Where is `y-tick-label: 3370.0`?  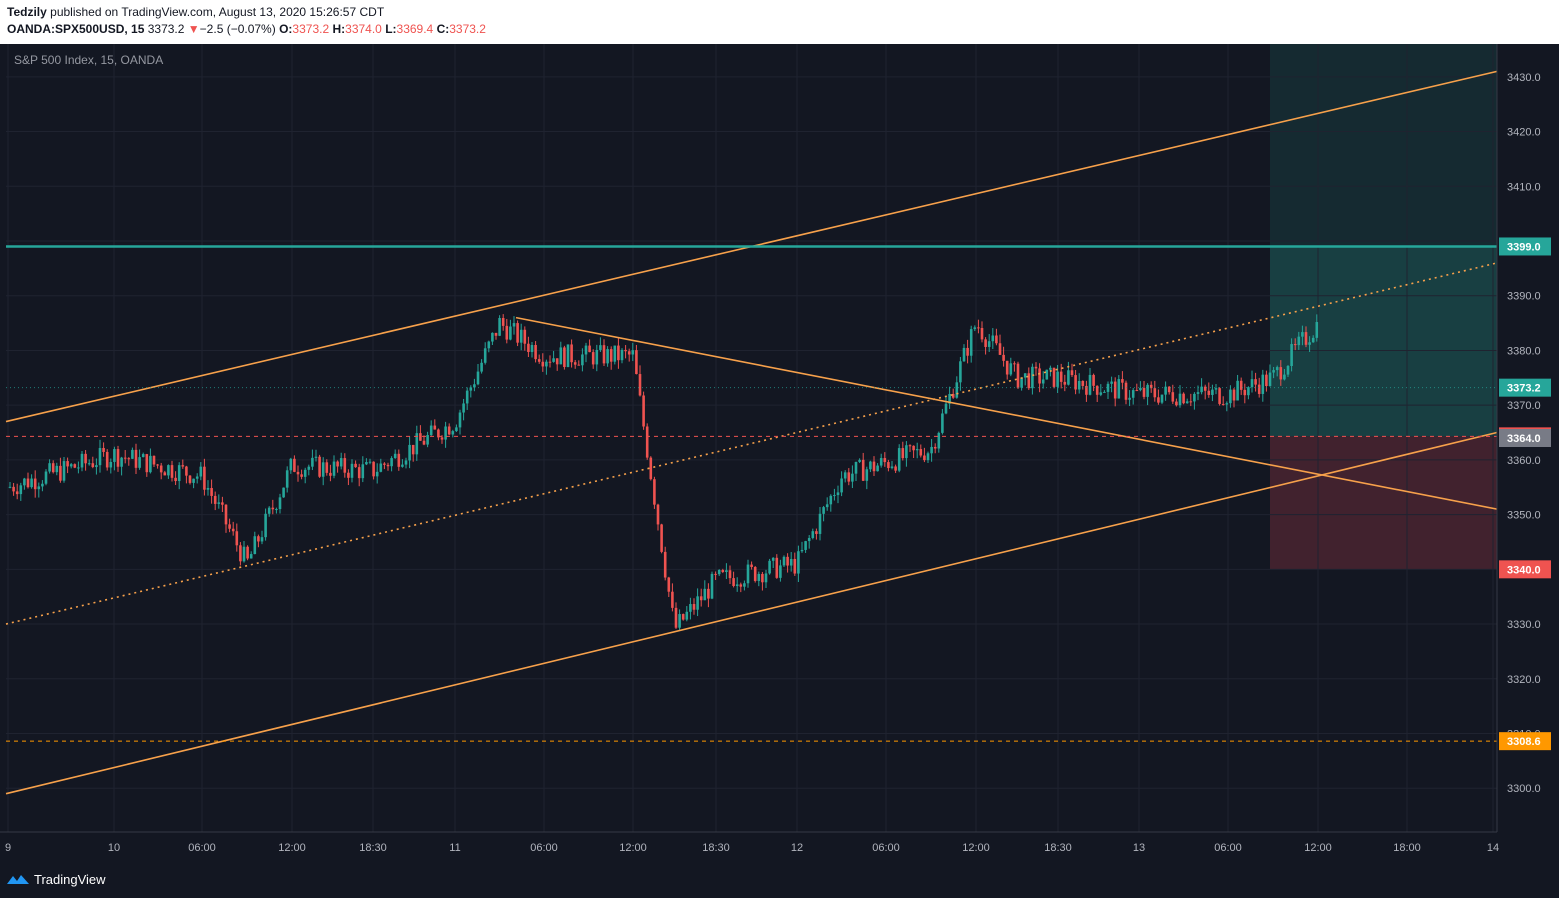 y-tick-label: 3370.0 is located at coordinates (1524, 406).